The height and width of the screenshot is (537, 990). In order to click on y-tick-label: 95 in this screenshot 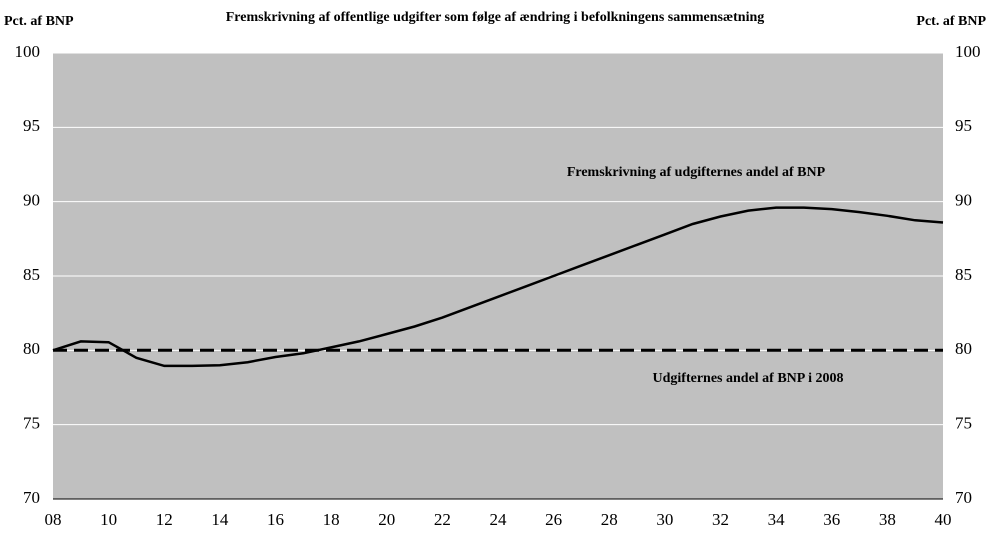, I will do `click(31, 125)`.